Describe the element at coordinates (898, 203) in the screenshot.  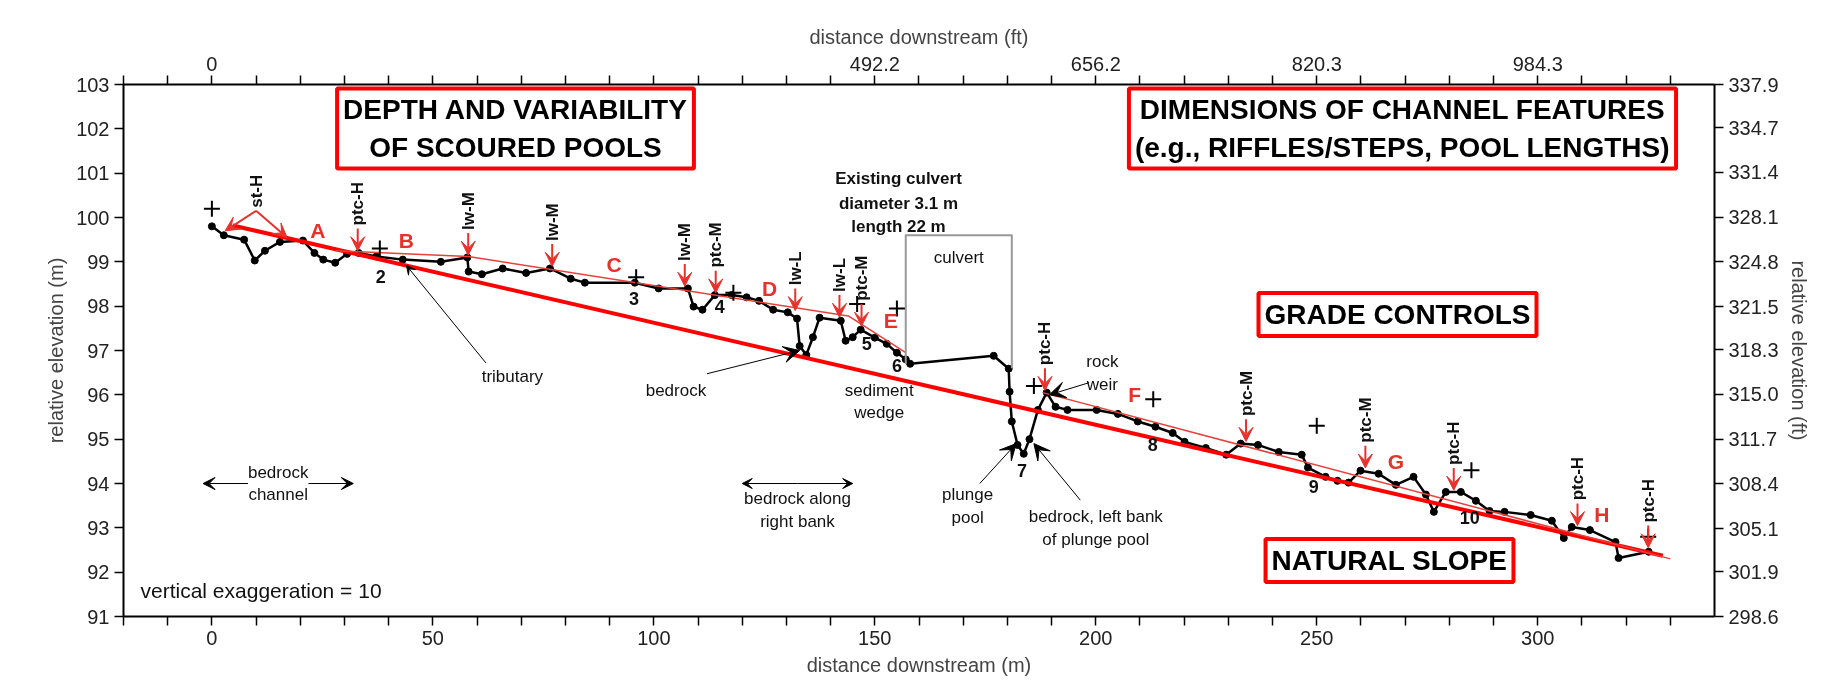
I see `annotation: diameter 3.1 m` at that location.